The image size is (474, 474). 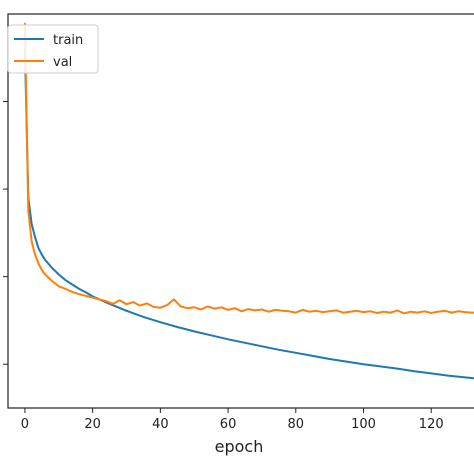 I want to click on x-tick-label: 120, so click(x=431, y=424).